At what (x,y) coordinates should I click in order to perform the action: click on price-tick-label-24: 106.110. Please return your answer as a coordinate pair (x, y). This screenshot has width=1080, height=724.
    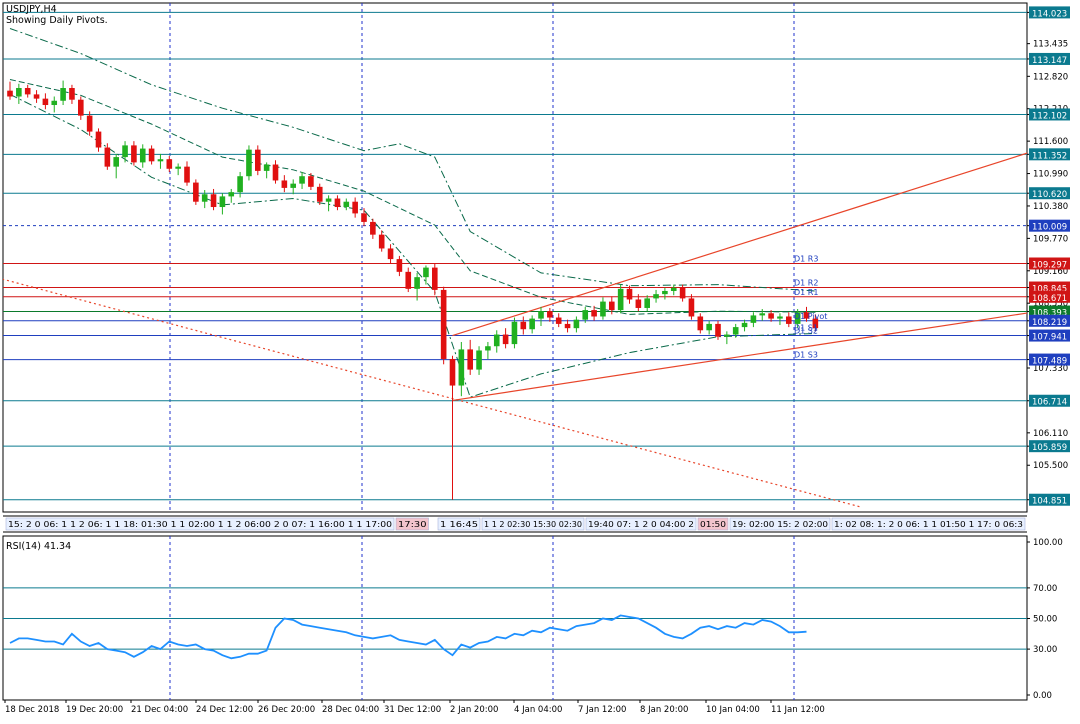
    Looking at the image, I should click on (1050, 434).